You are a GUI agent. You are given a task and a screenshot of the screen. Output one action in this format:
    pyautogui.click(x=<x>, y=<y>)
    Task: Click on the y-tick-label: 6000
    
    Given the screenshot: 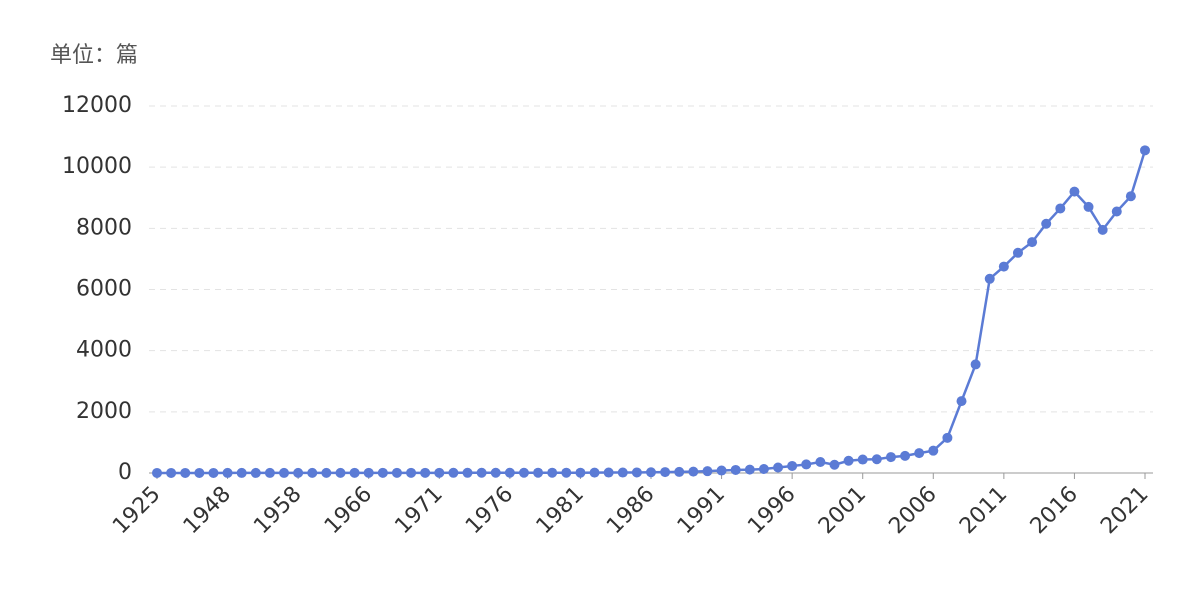 What is the action you would take?
    pyautogui.click(x=104, y=289)
    